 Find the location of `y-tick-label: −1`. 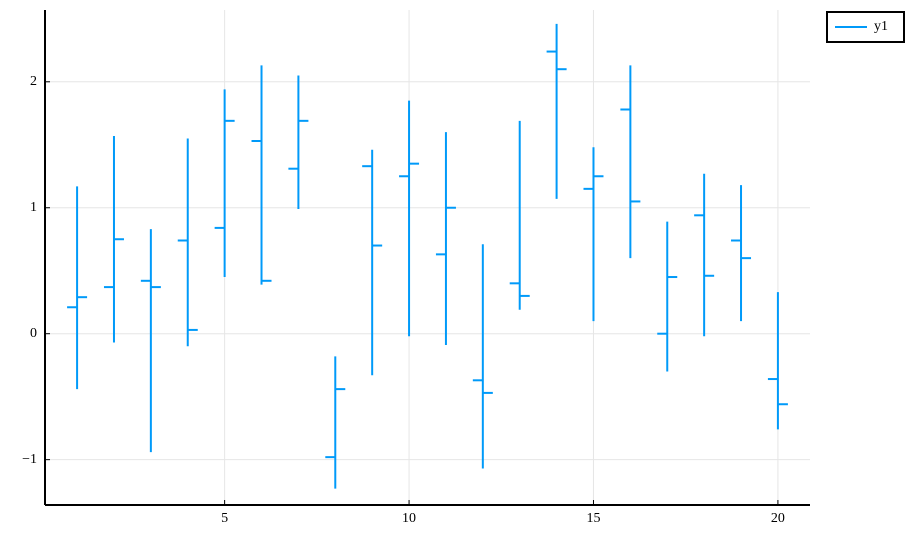

y-tick-label: −1 is located at coordinates (29, 459).